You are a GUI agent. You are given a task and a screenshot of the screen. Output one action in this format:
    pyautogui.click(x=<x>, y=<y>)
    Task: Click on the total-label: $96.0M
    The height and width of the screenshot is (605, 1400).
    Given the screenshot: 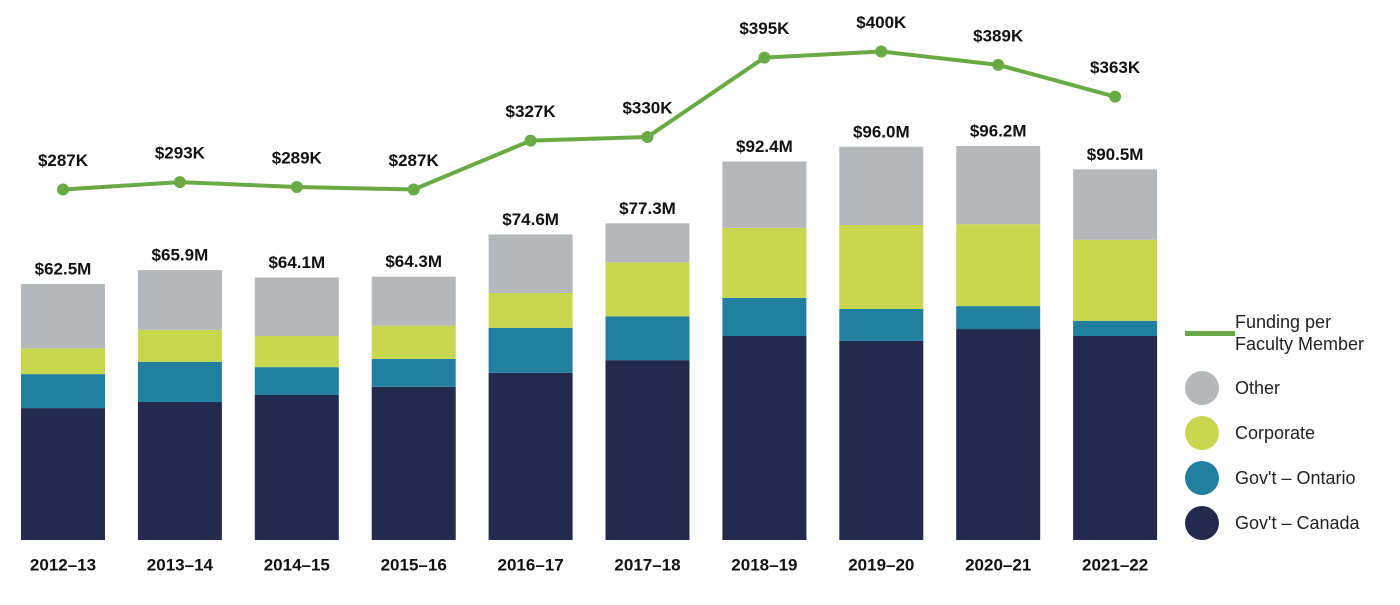 What is the action you would take?
    pyautogui.click(x=881, y=131)
    